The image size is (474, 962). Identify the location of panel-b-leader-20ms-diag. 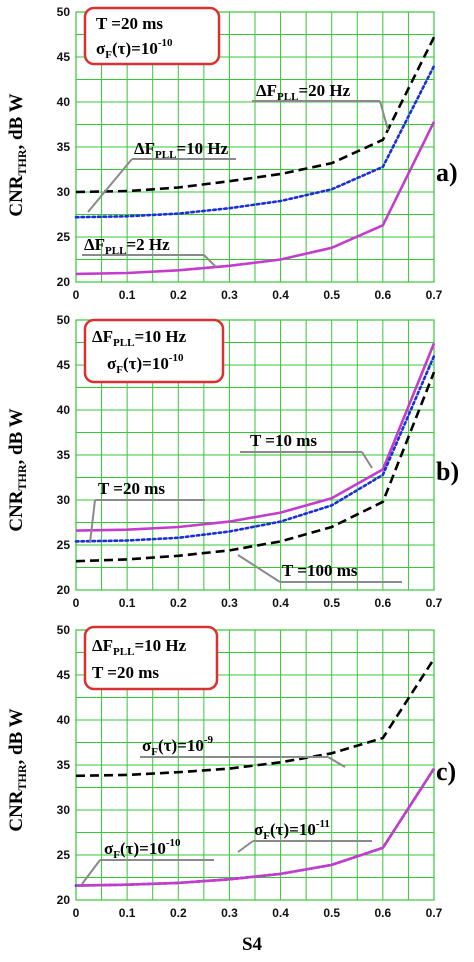
(92, 521).